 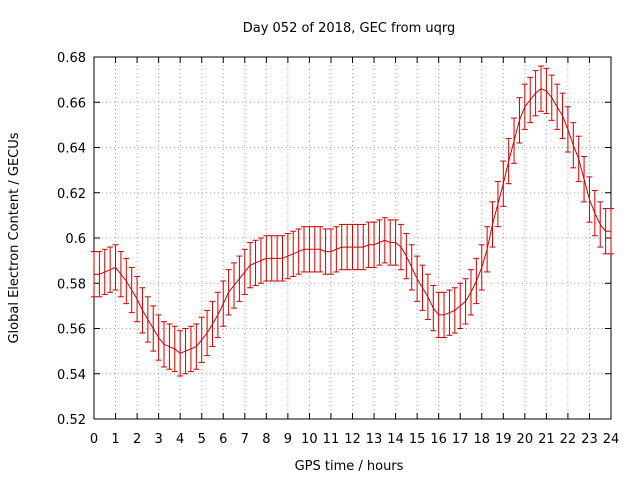 I want to click on x-tick-label: 8, so click(x=266, y=439).